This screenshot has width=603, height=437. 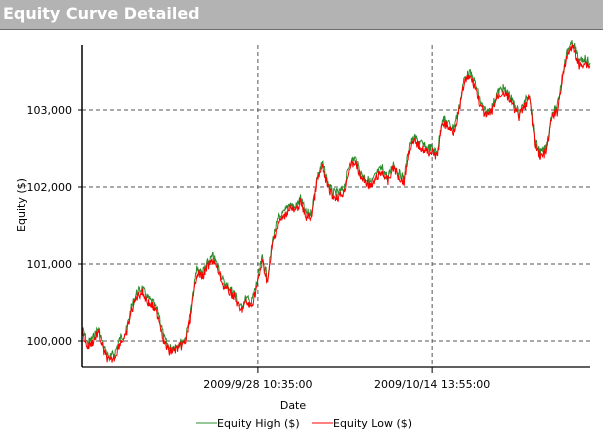 I want to click on legend-item-high: Equity High ($), so click(x=248, y=423).